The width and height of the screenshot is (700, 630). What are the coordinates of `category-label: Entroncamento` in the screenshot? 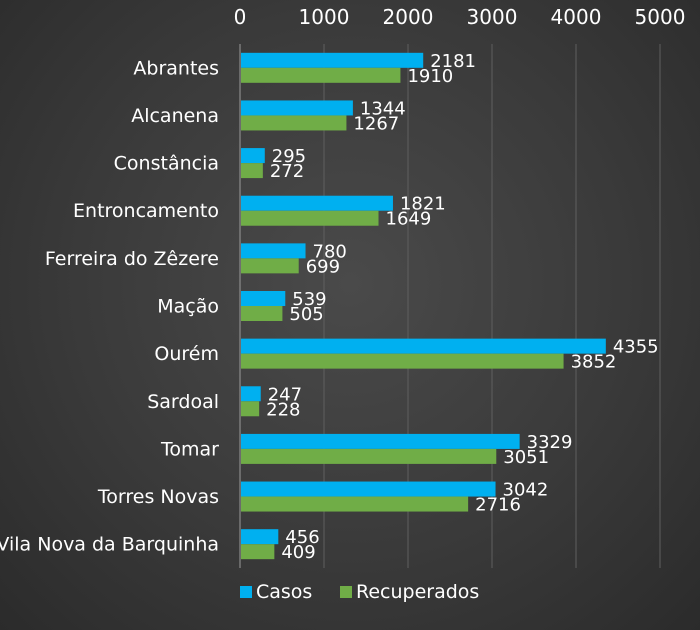 It's located at (146, 211).